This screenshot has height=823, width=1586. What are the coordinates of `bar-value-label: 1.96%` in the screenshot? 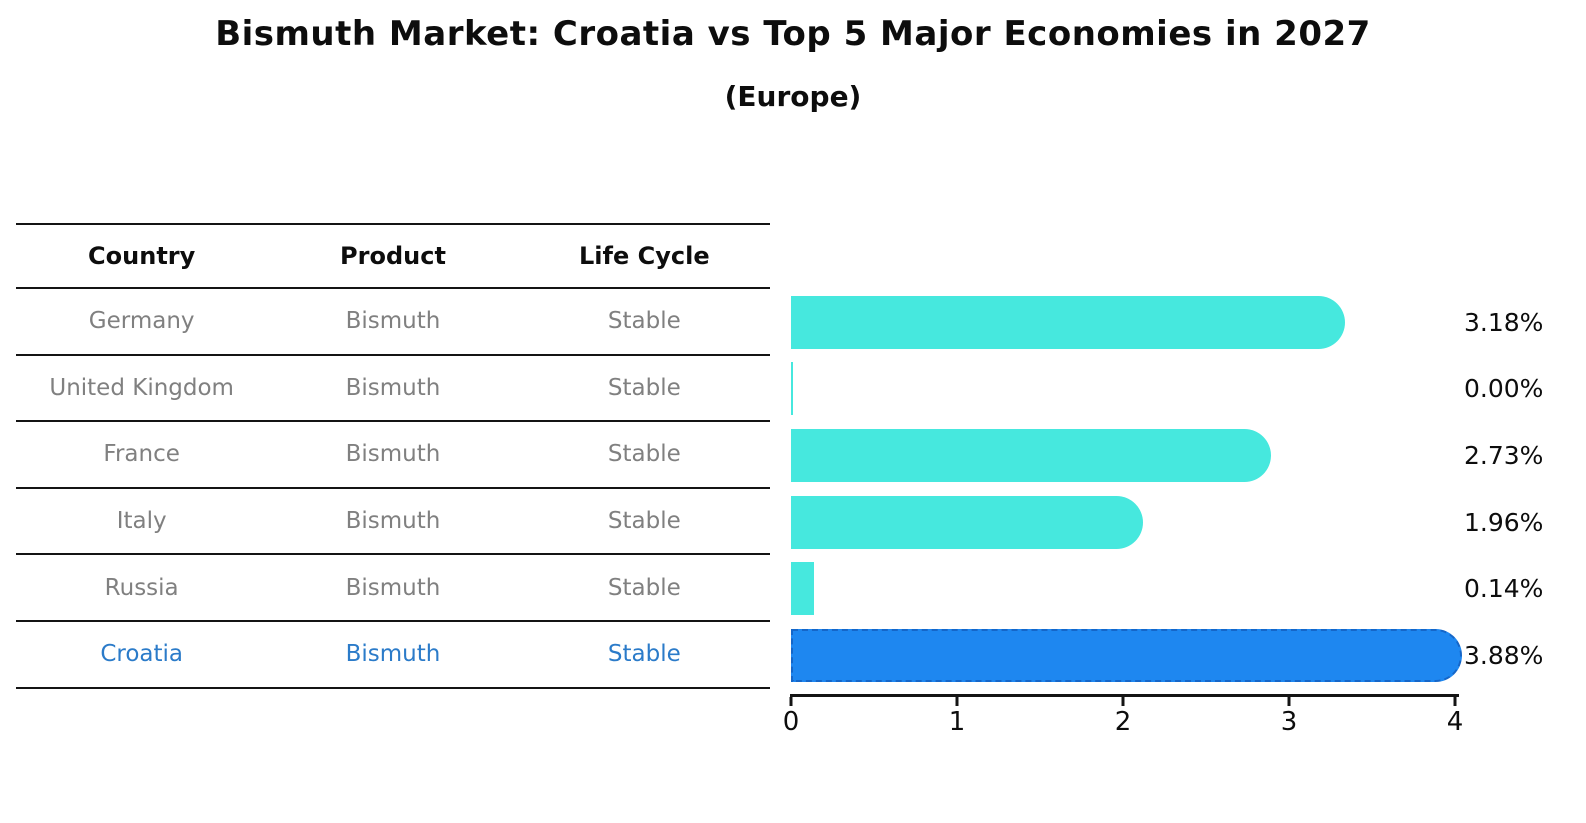 It's located at (1504, 522).